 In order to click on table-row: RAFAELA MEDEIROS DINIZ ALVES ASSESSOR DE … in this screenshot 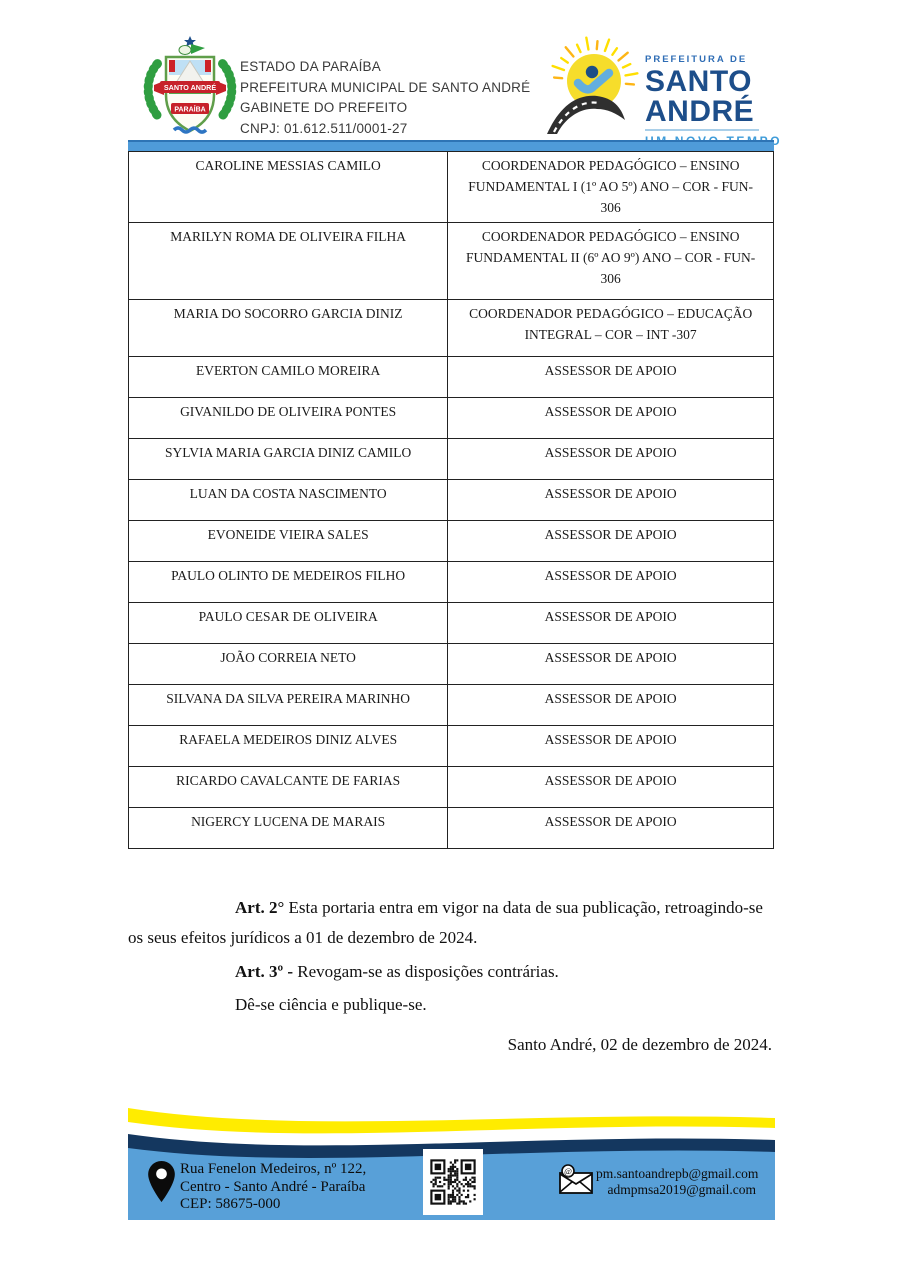, I will do `click(450, 746)`.